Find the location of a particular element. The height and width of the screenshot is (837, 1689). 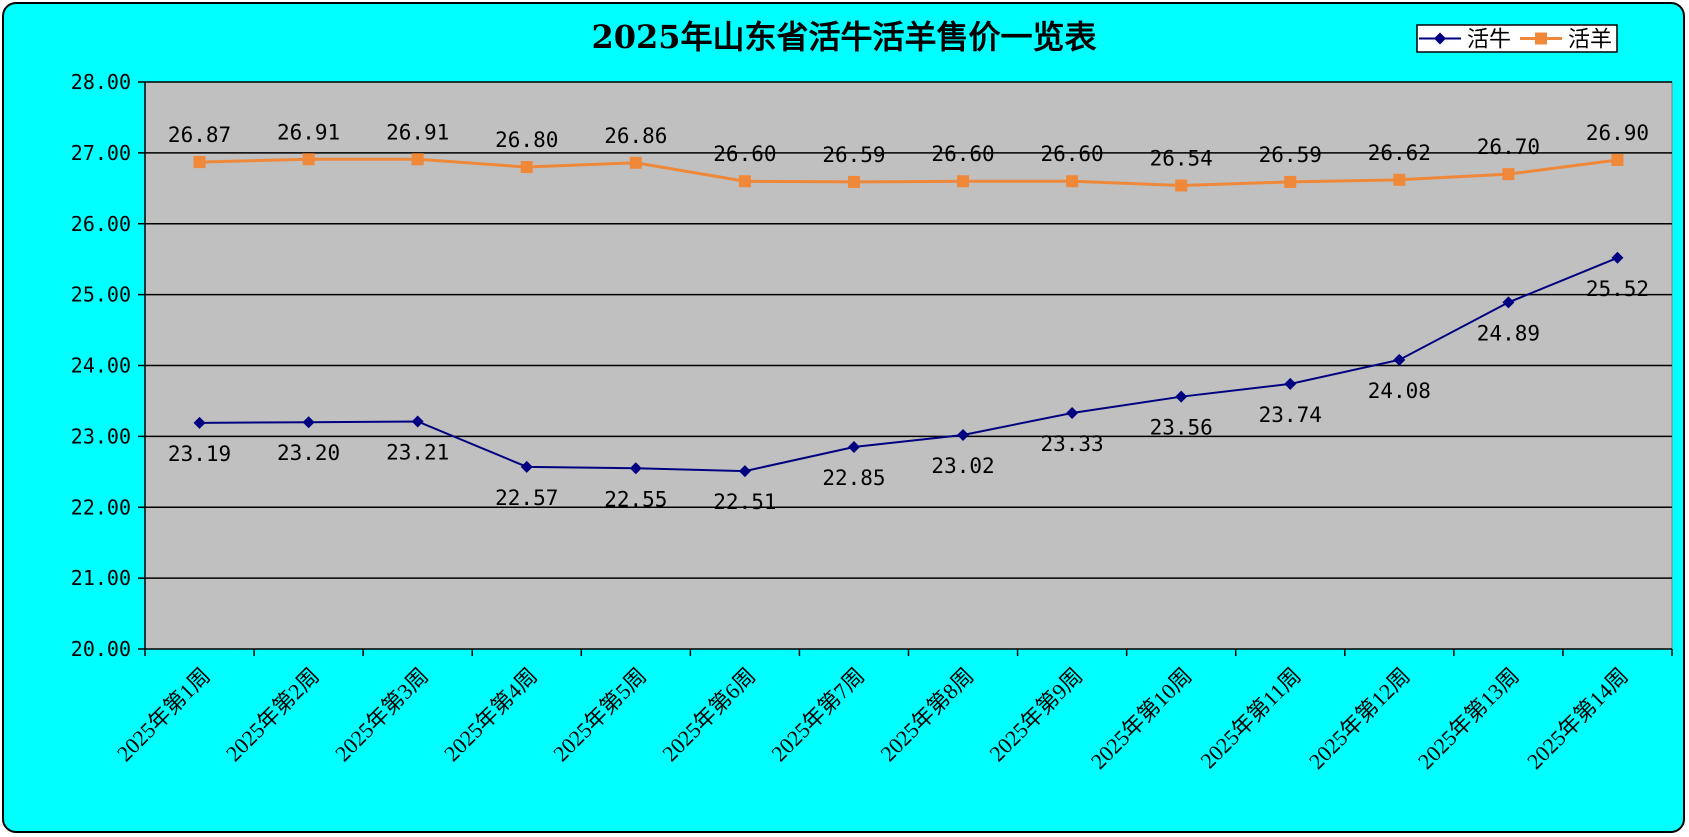

data-label: 23.56 is located at coordinates (1181, 428).